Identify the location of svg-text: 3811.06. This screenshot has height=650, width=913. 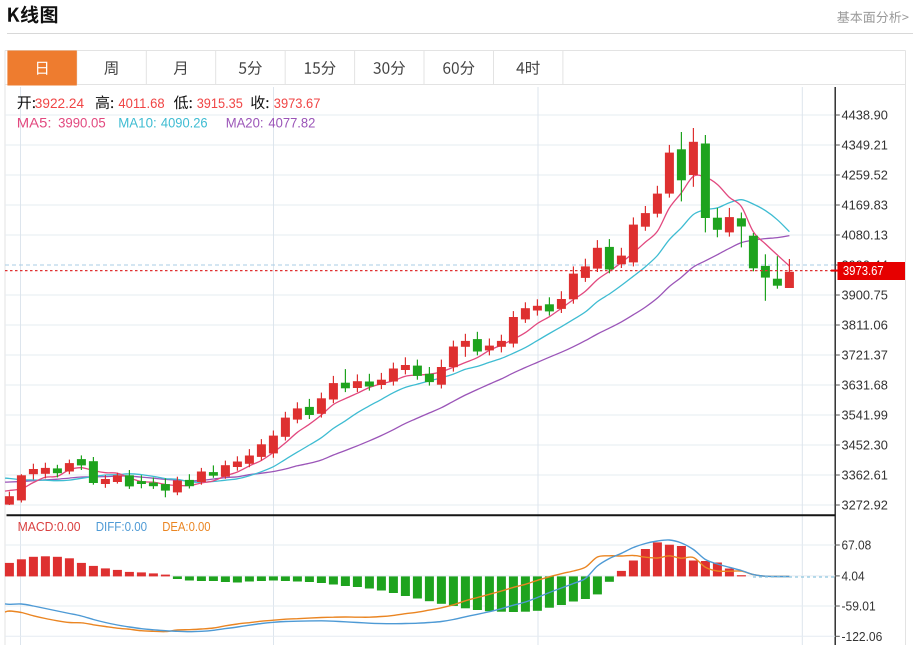
(865, 325).